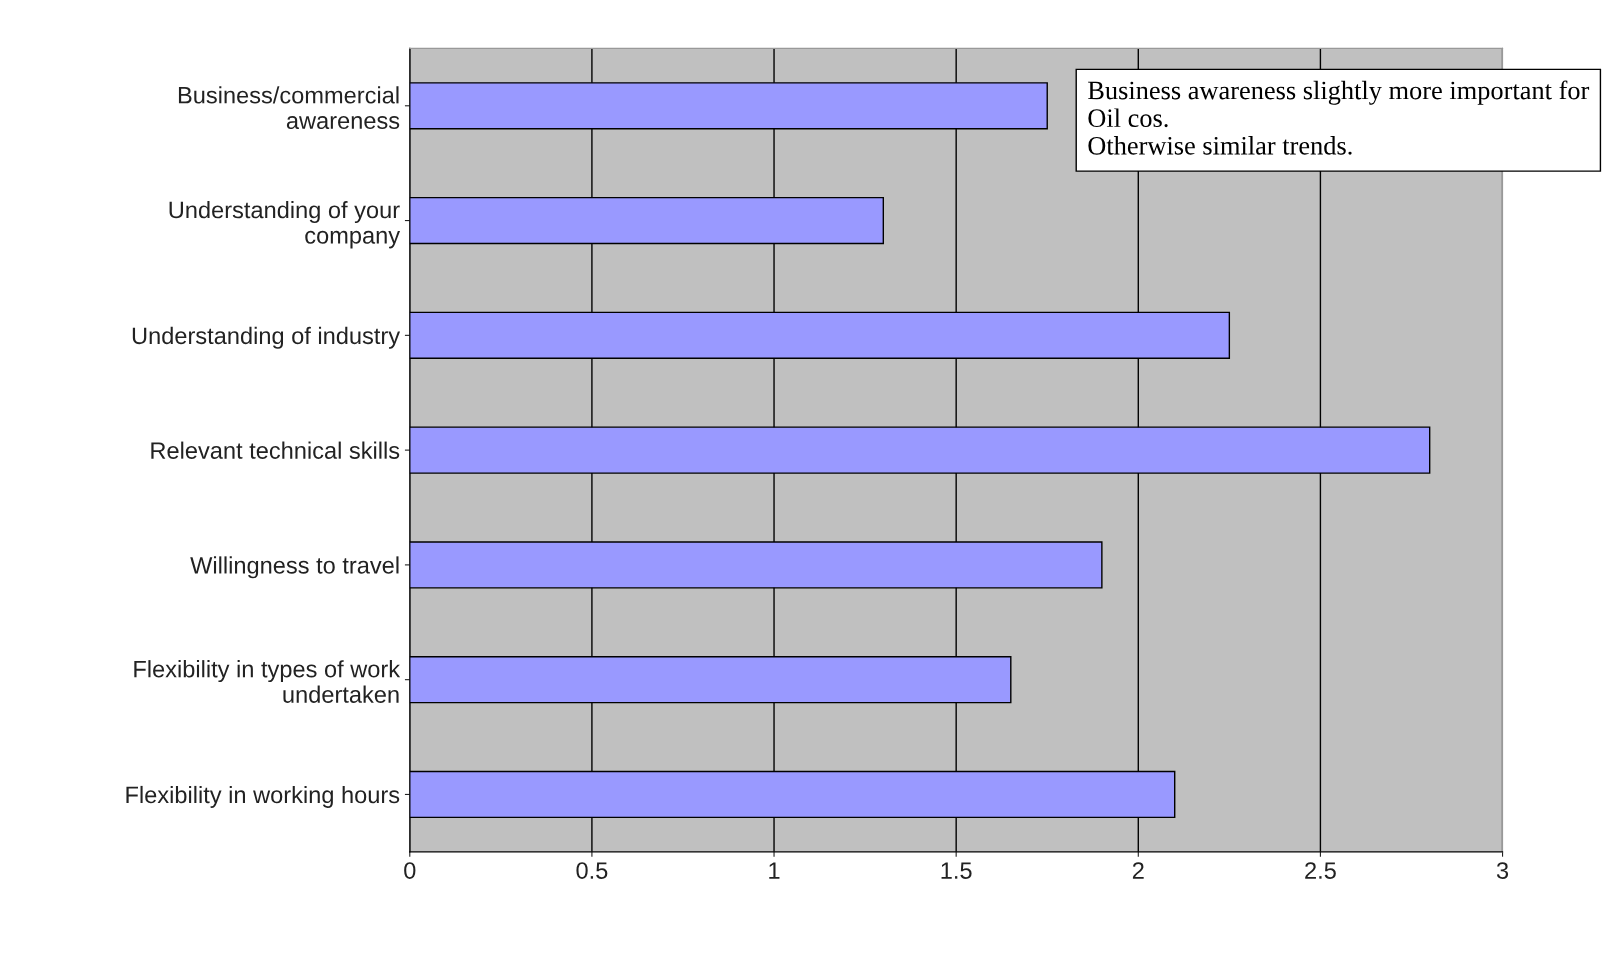 The image size is (1607, 968). What do you see at coordinates (294, 567) in the screenshot?
I see `y-tick-label: Willingness to travel` at bounding box center [294, 567].